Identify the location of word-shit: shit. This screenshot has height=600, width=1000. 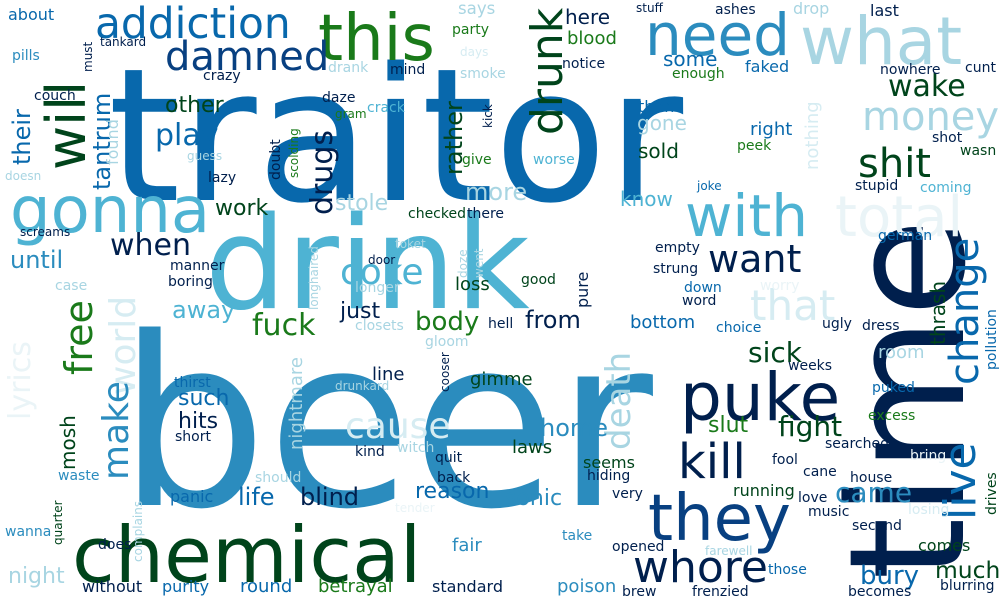
(894, 164).